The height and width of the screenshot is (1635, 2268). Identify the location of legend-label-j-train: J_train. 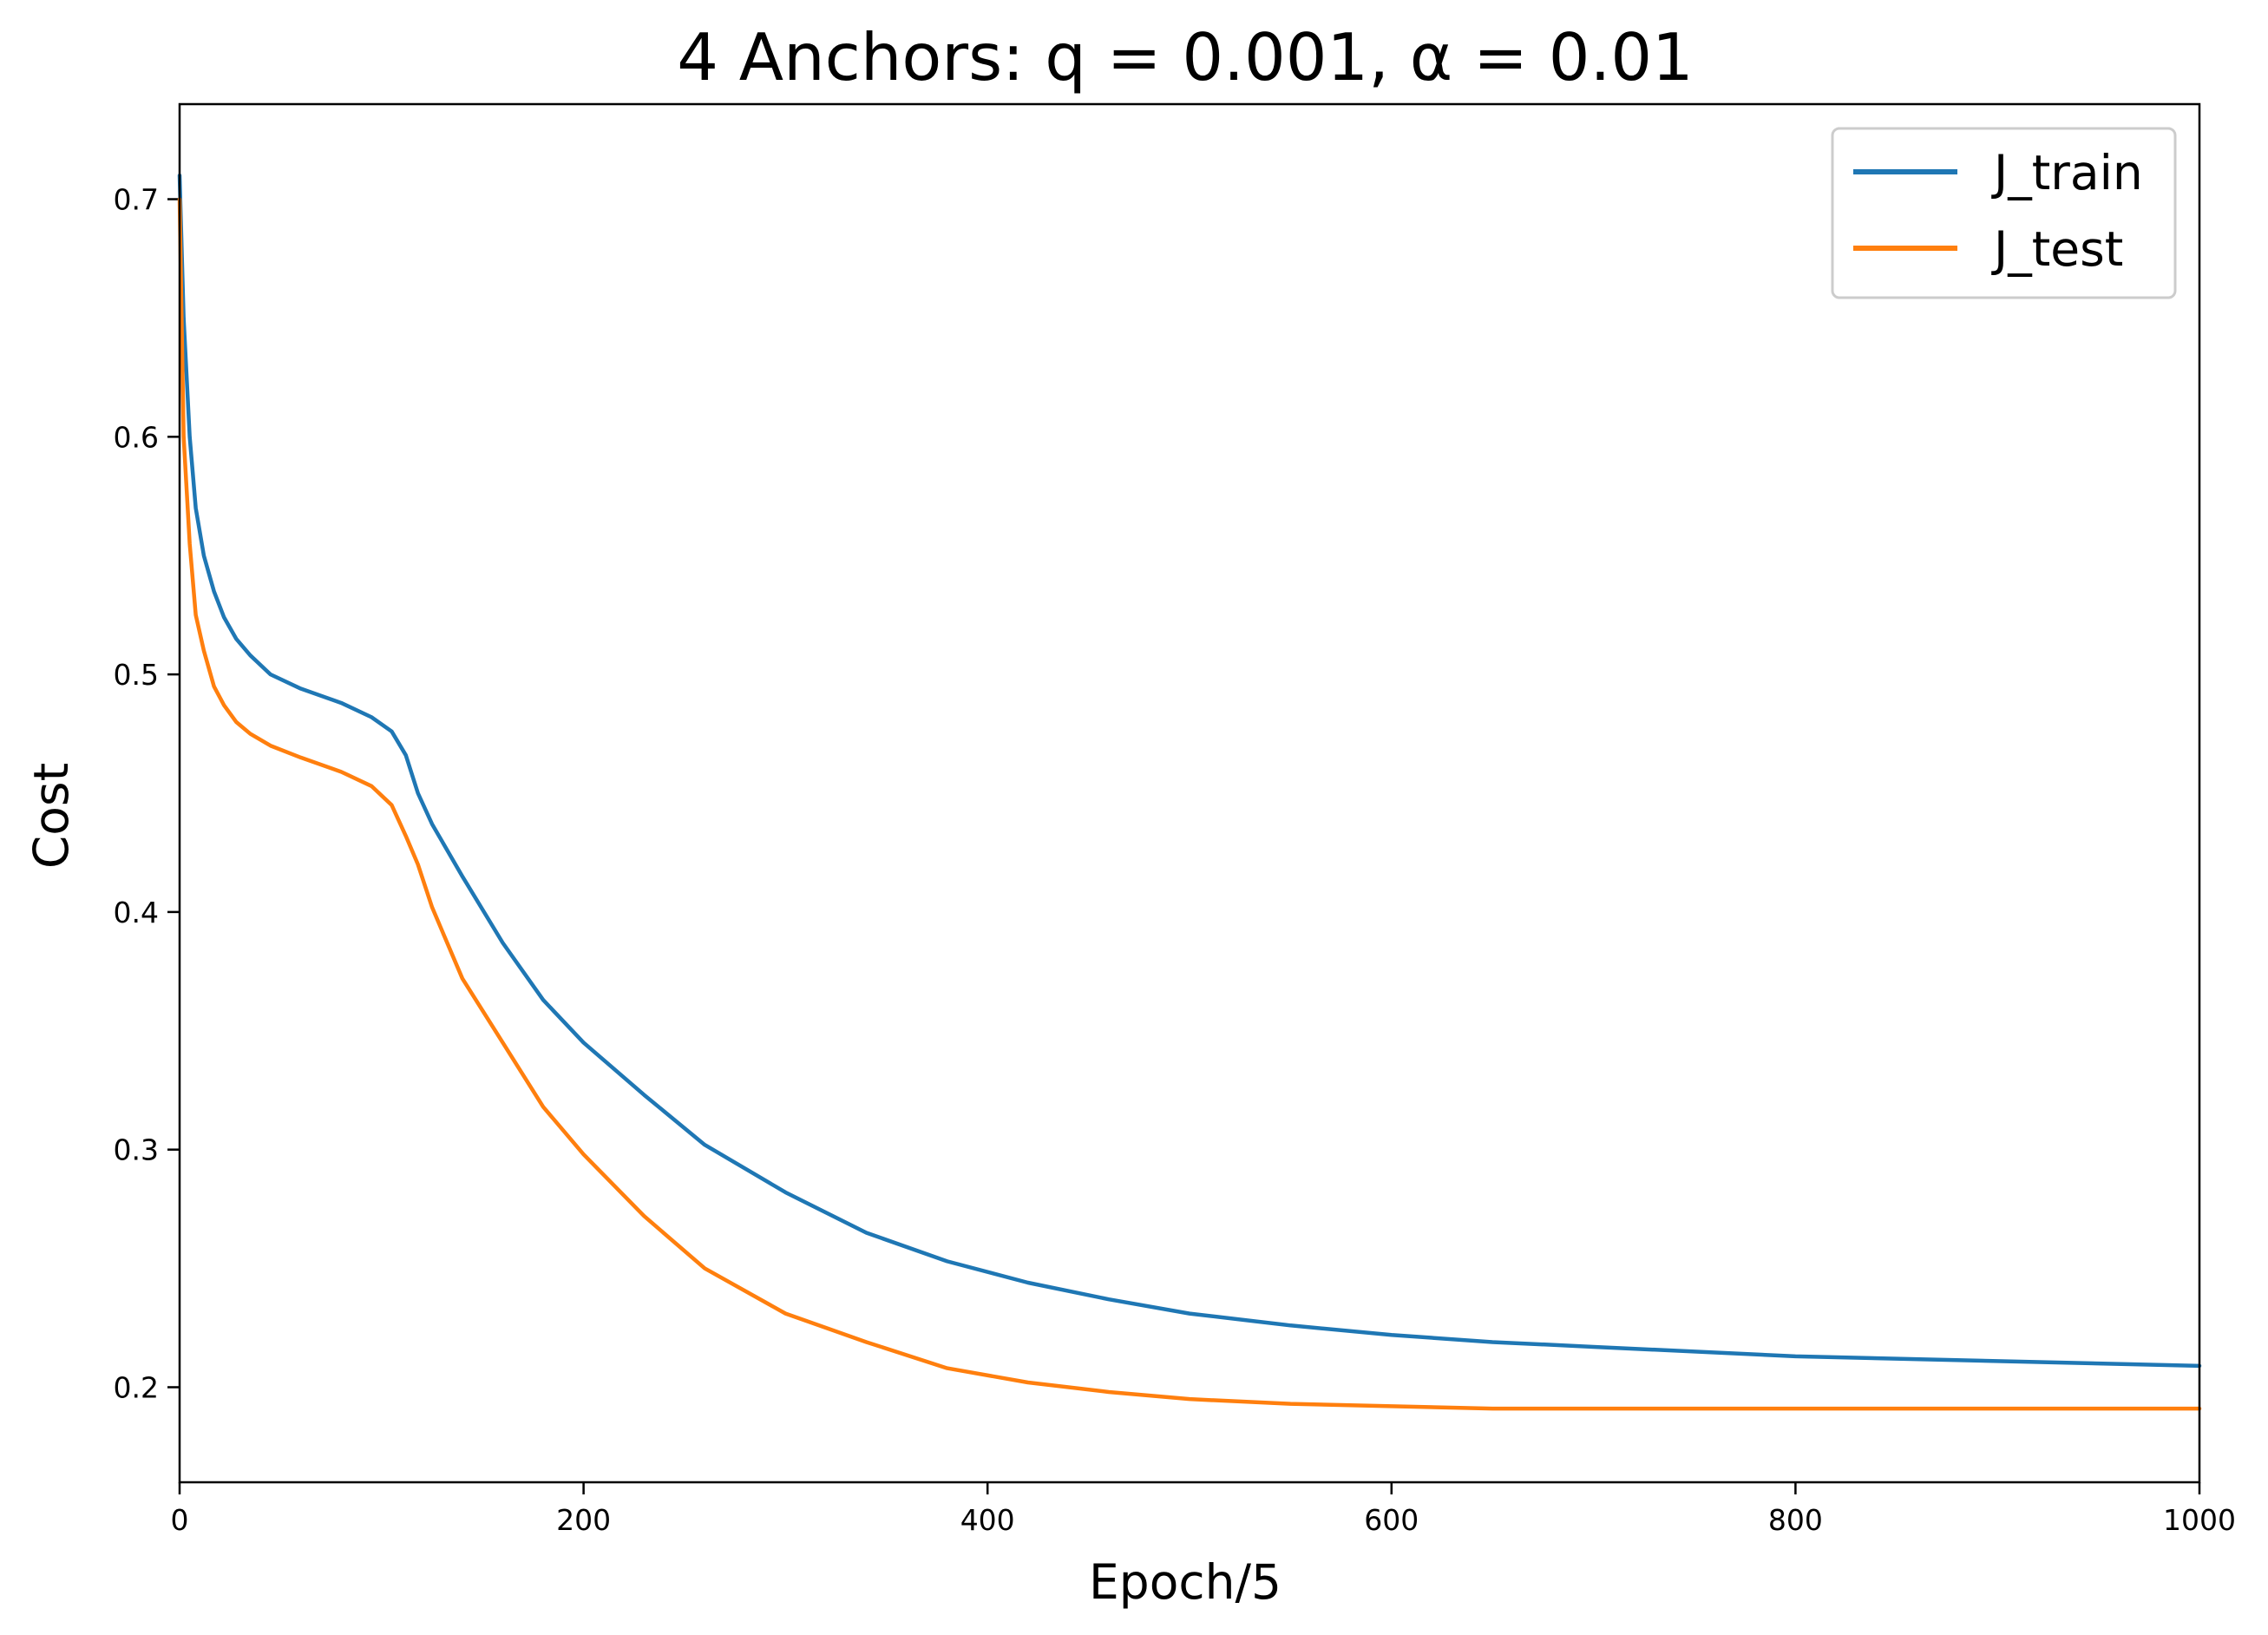
(2067, 172).